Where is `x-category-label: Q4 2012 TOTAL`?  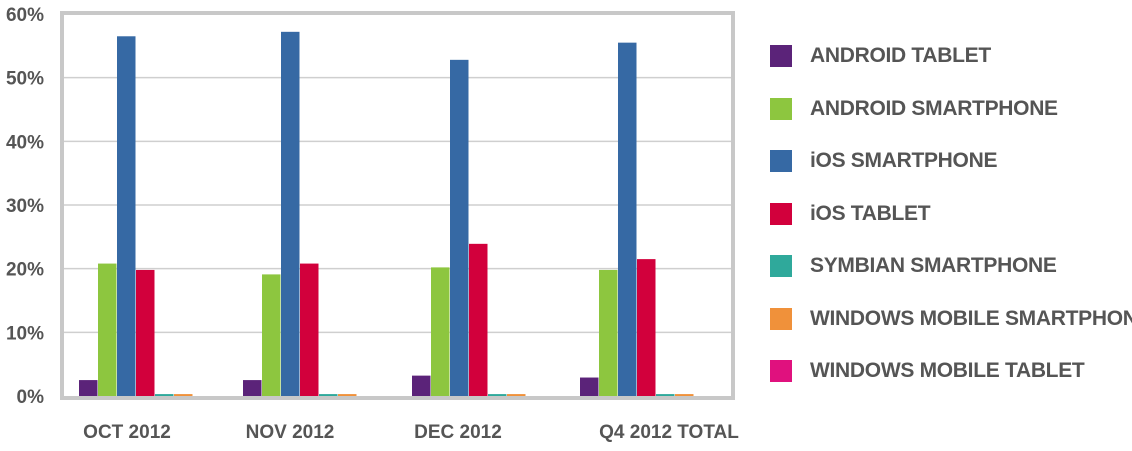 x-category-label: Q4 2012 TOTAL is located at coordinates (669, 432).